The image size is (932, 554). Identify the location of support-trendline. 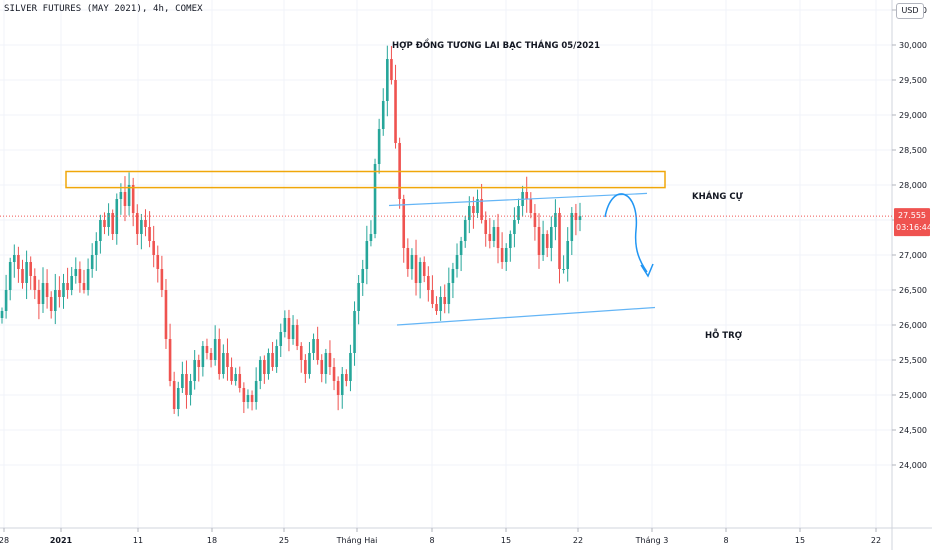
(526, 316).